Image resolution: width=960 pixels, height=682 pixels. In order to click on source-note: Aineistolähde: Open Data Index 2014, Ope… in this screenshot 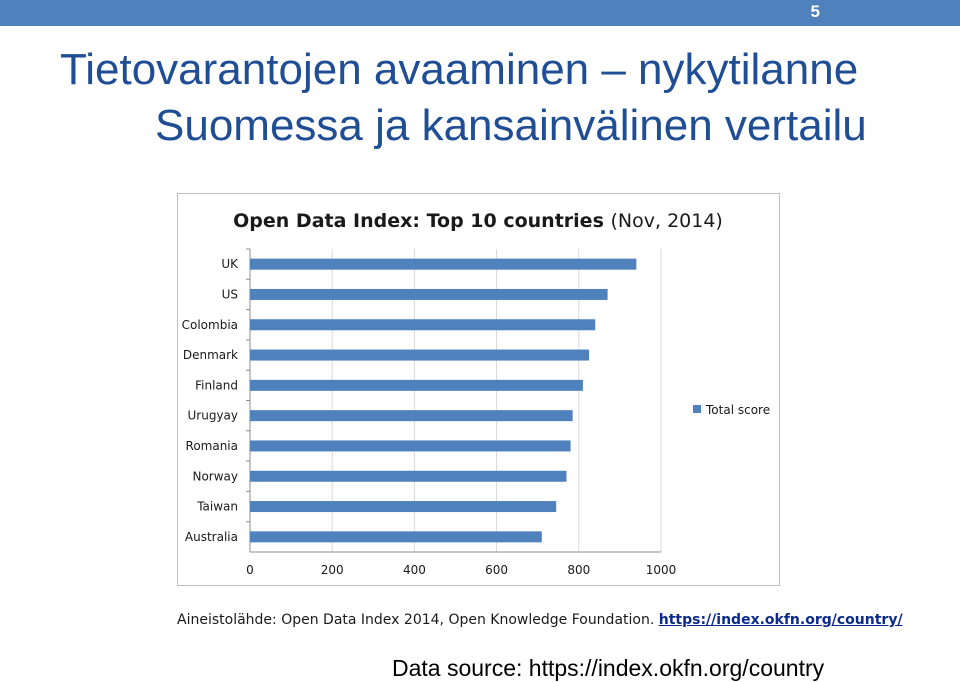, I will do `click(540, 620)`.